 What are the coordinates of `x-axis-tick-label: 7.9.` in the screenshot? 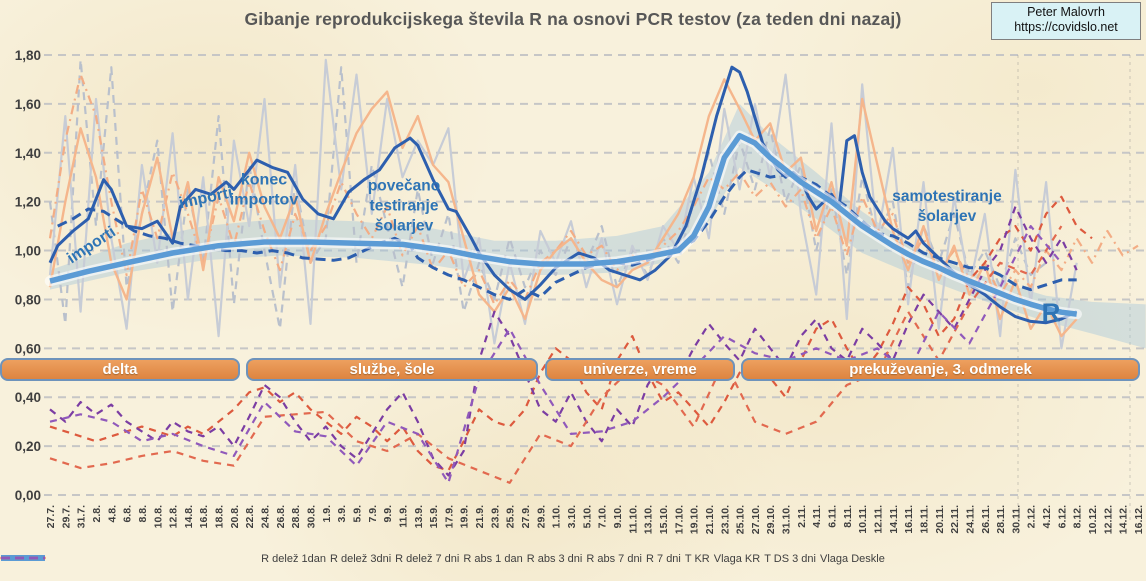 It's located at (373, 514).